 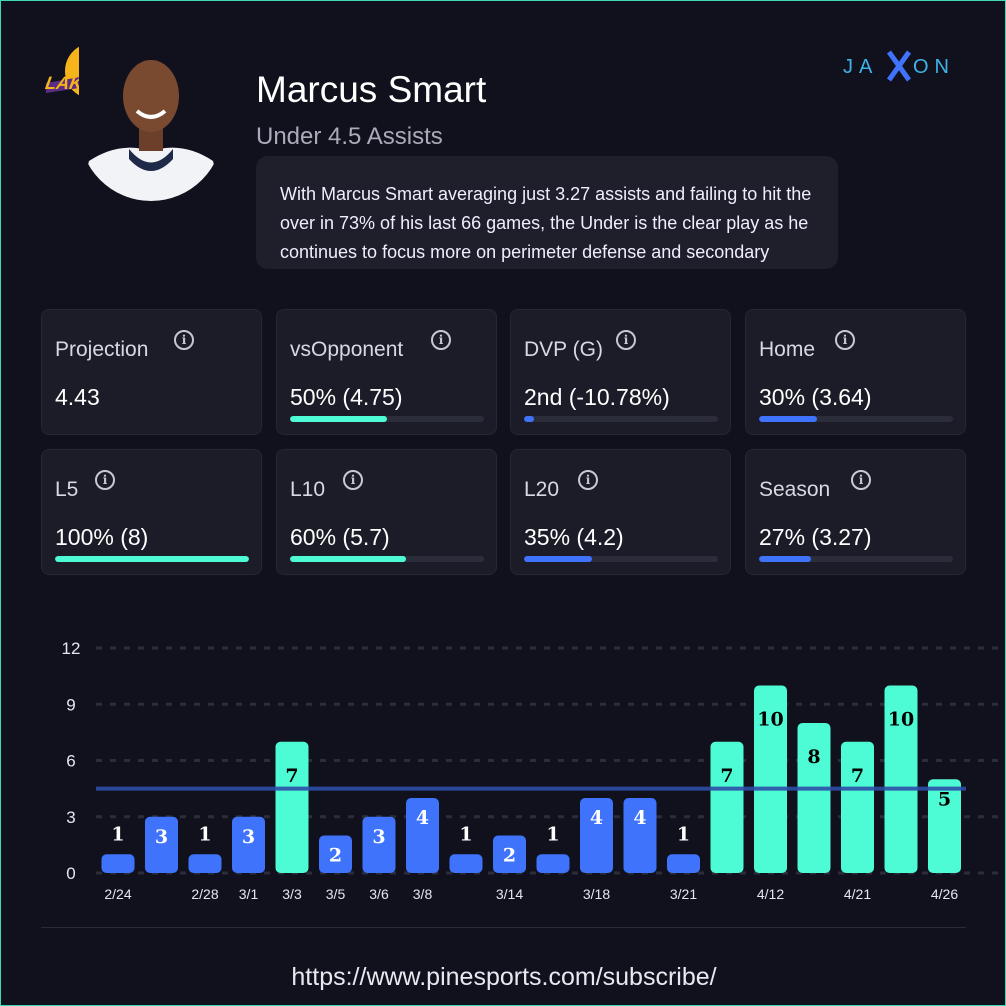 What do you see at coordinates (371, 89) in the screenshot?
I see `player-name: Marcus Smart` at bounding box center [371, 89].